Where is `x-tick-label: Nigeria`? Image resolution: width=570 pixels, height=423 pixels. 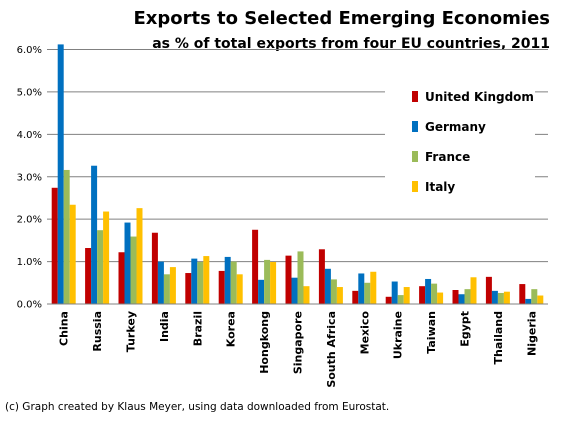
x-tick-label: Nigeria is located at coordinates (531, 333).